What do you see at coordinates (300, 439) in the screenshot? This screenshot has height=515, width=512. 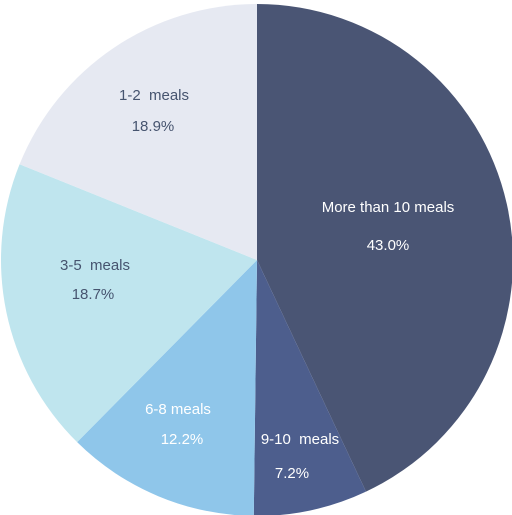 I see `slice-label-1: 9-10 meals` at bounding box center [300, 439].